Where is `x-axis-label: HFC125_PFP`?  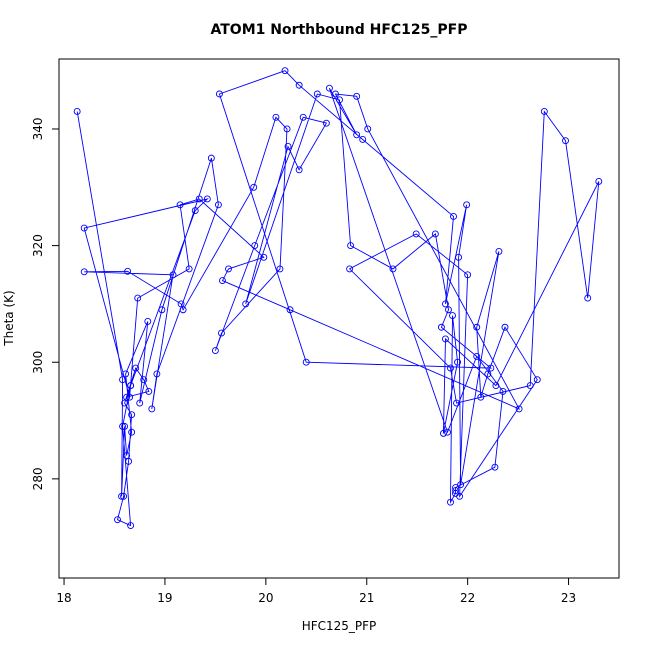
x-axis-label: HFC125_PFP is located at coordinates (339, 626).